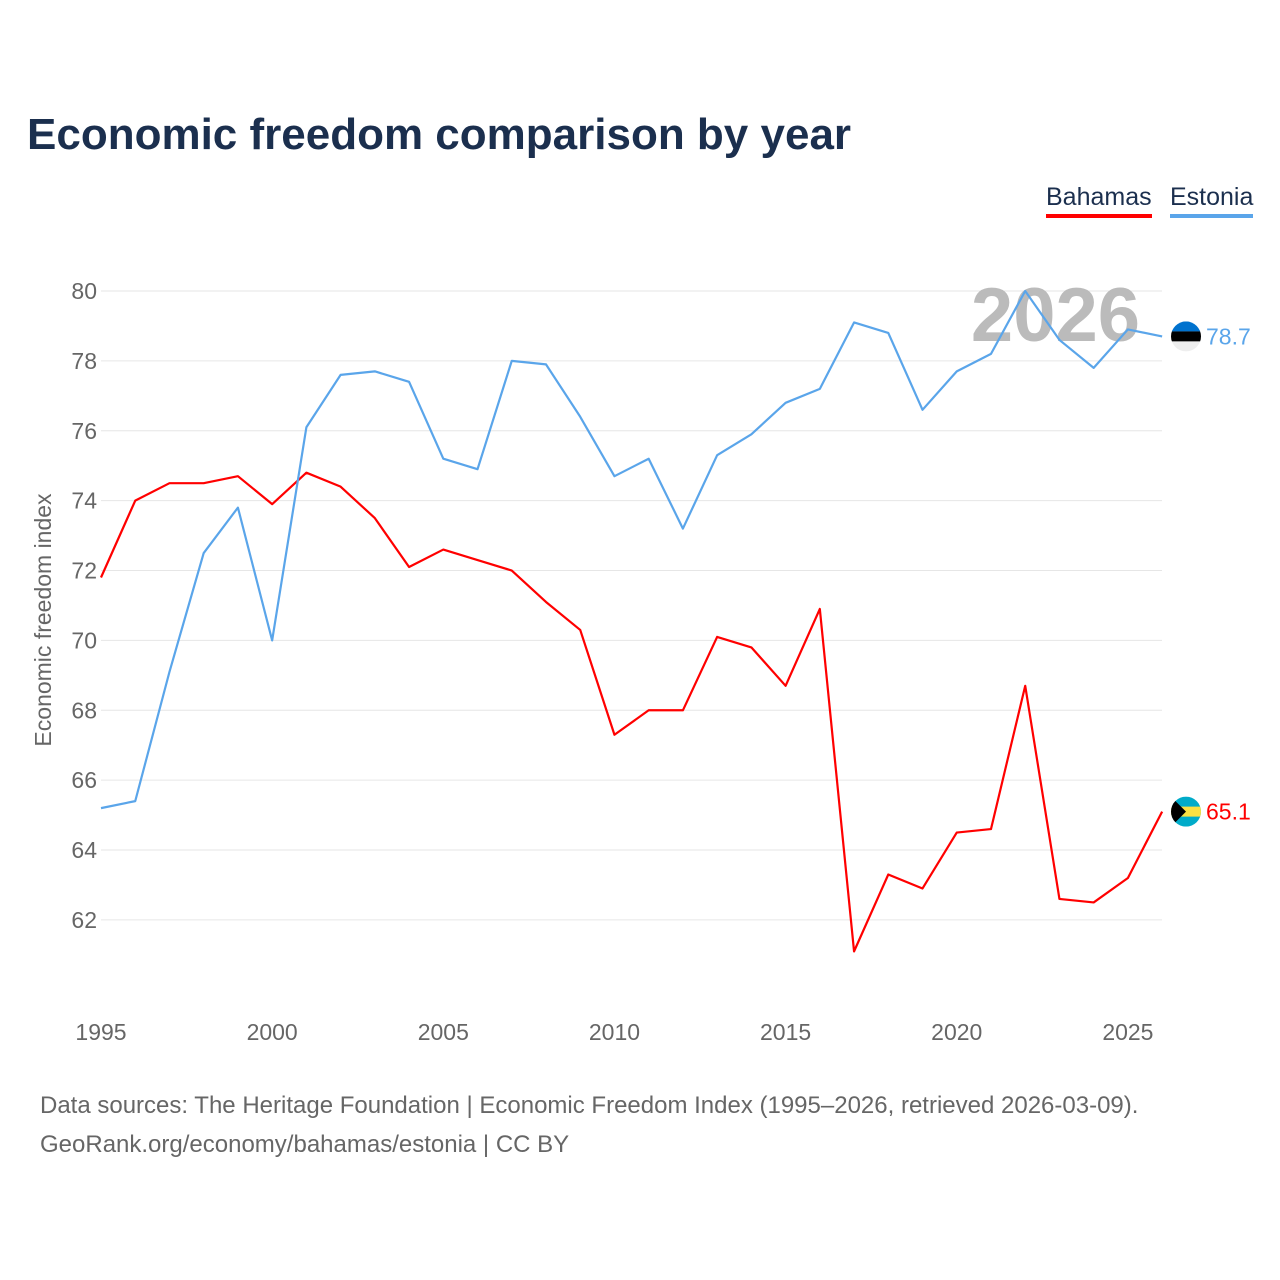 This screenshot has height=1280, width=1280. Describe the element at coordinates (439, 134) in the screenshot. I see `chart-title: Economic freedom comparison by year` at that location.